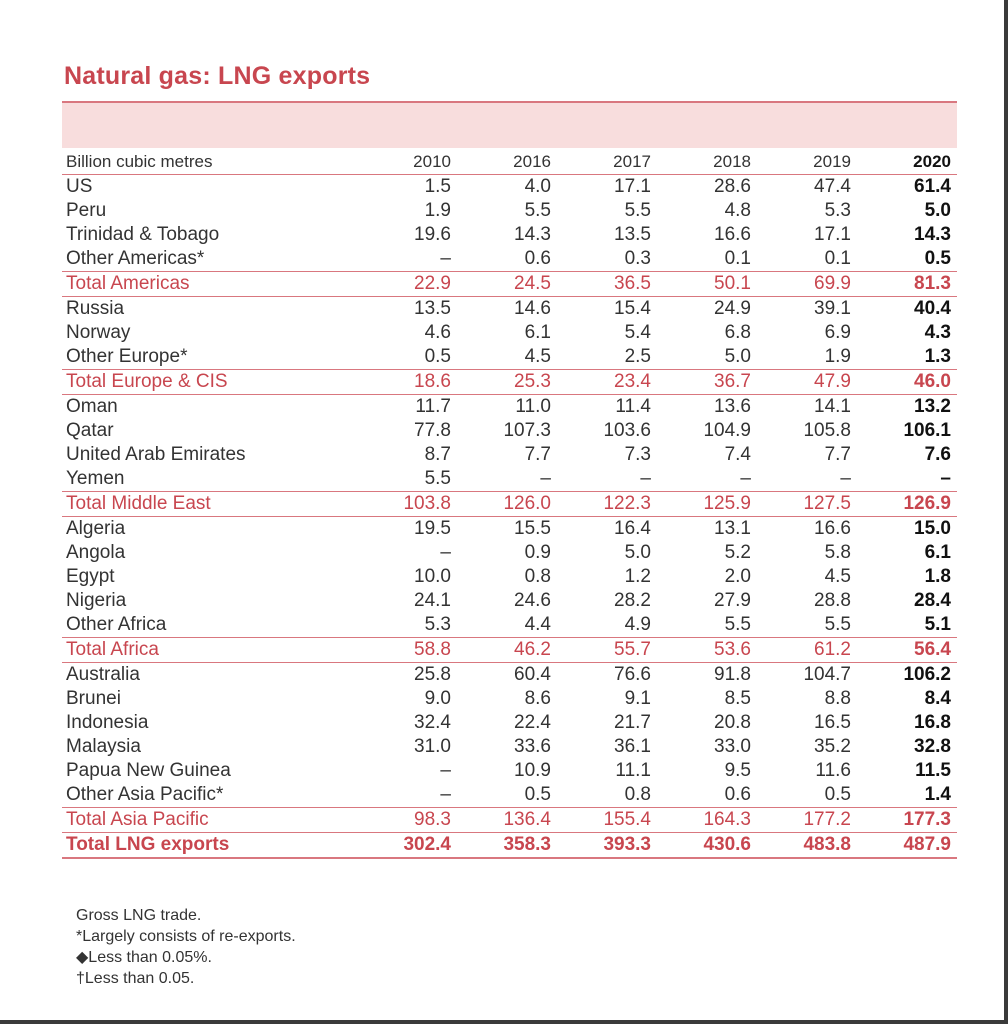  What do you see at coordinates (837, 258) in the screenshot?
I see `value-cell: 0.1` at bounding box center [837, 258].